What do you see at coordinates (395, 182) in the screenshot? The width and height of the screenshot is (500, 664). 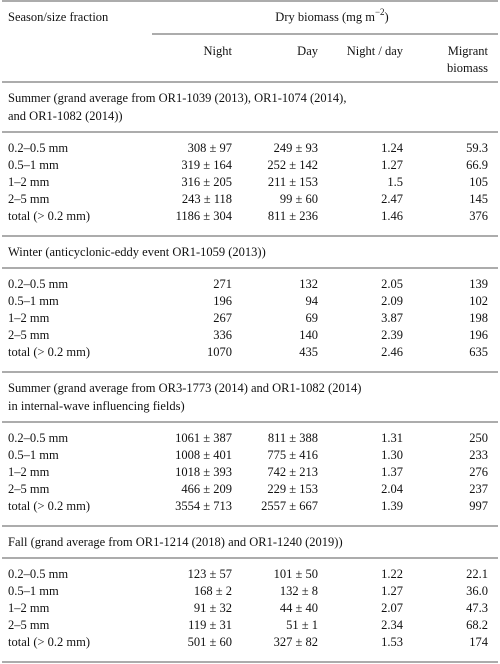 I see `cell: 1.5` at bounding box center [395, 182].